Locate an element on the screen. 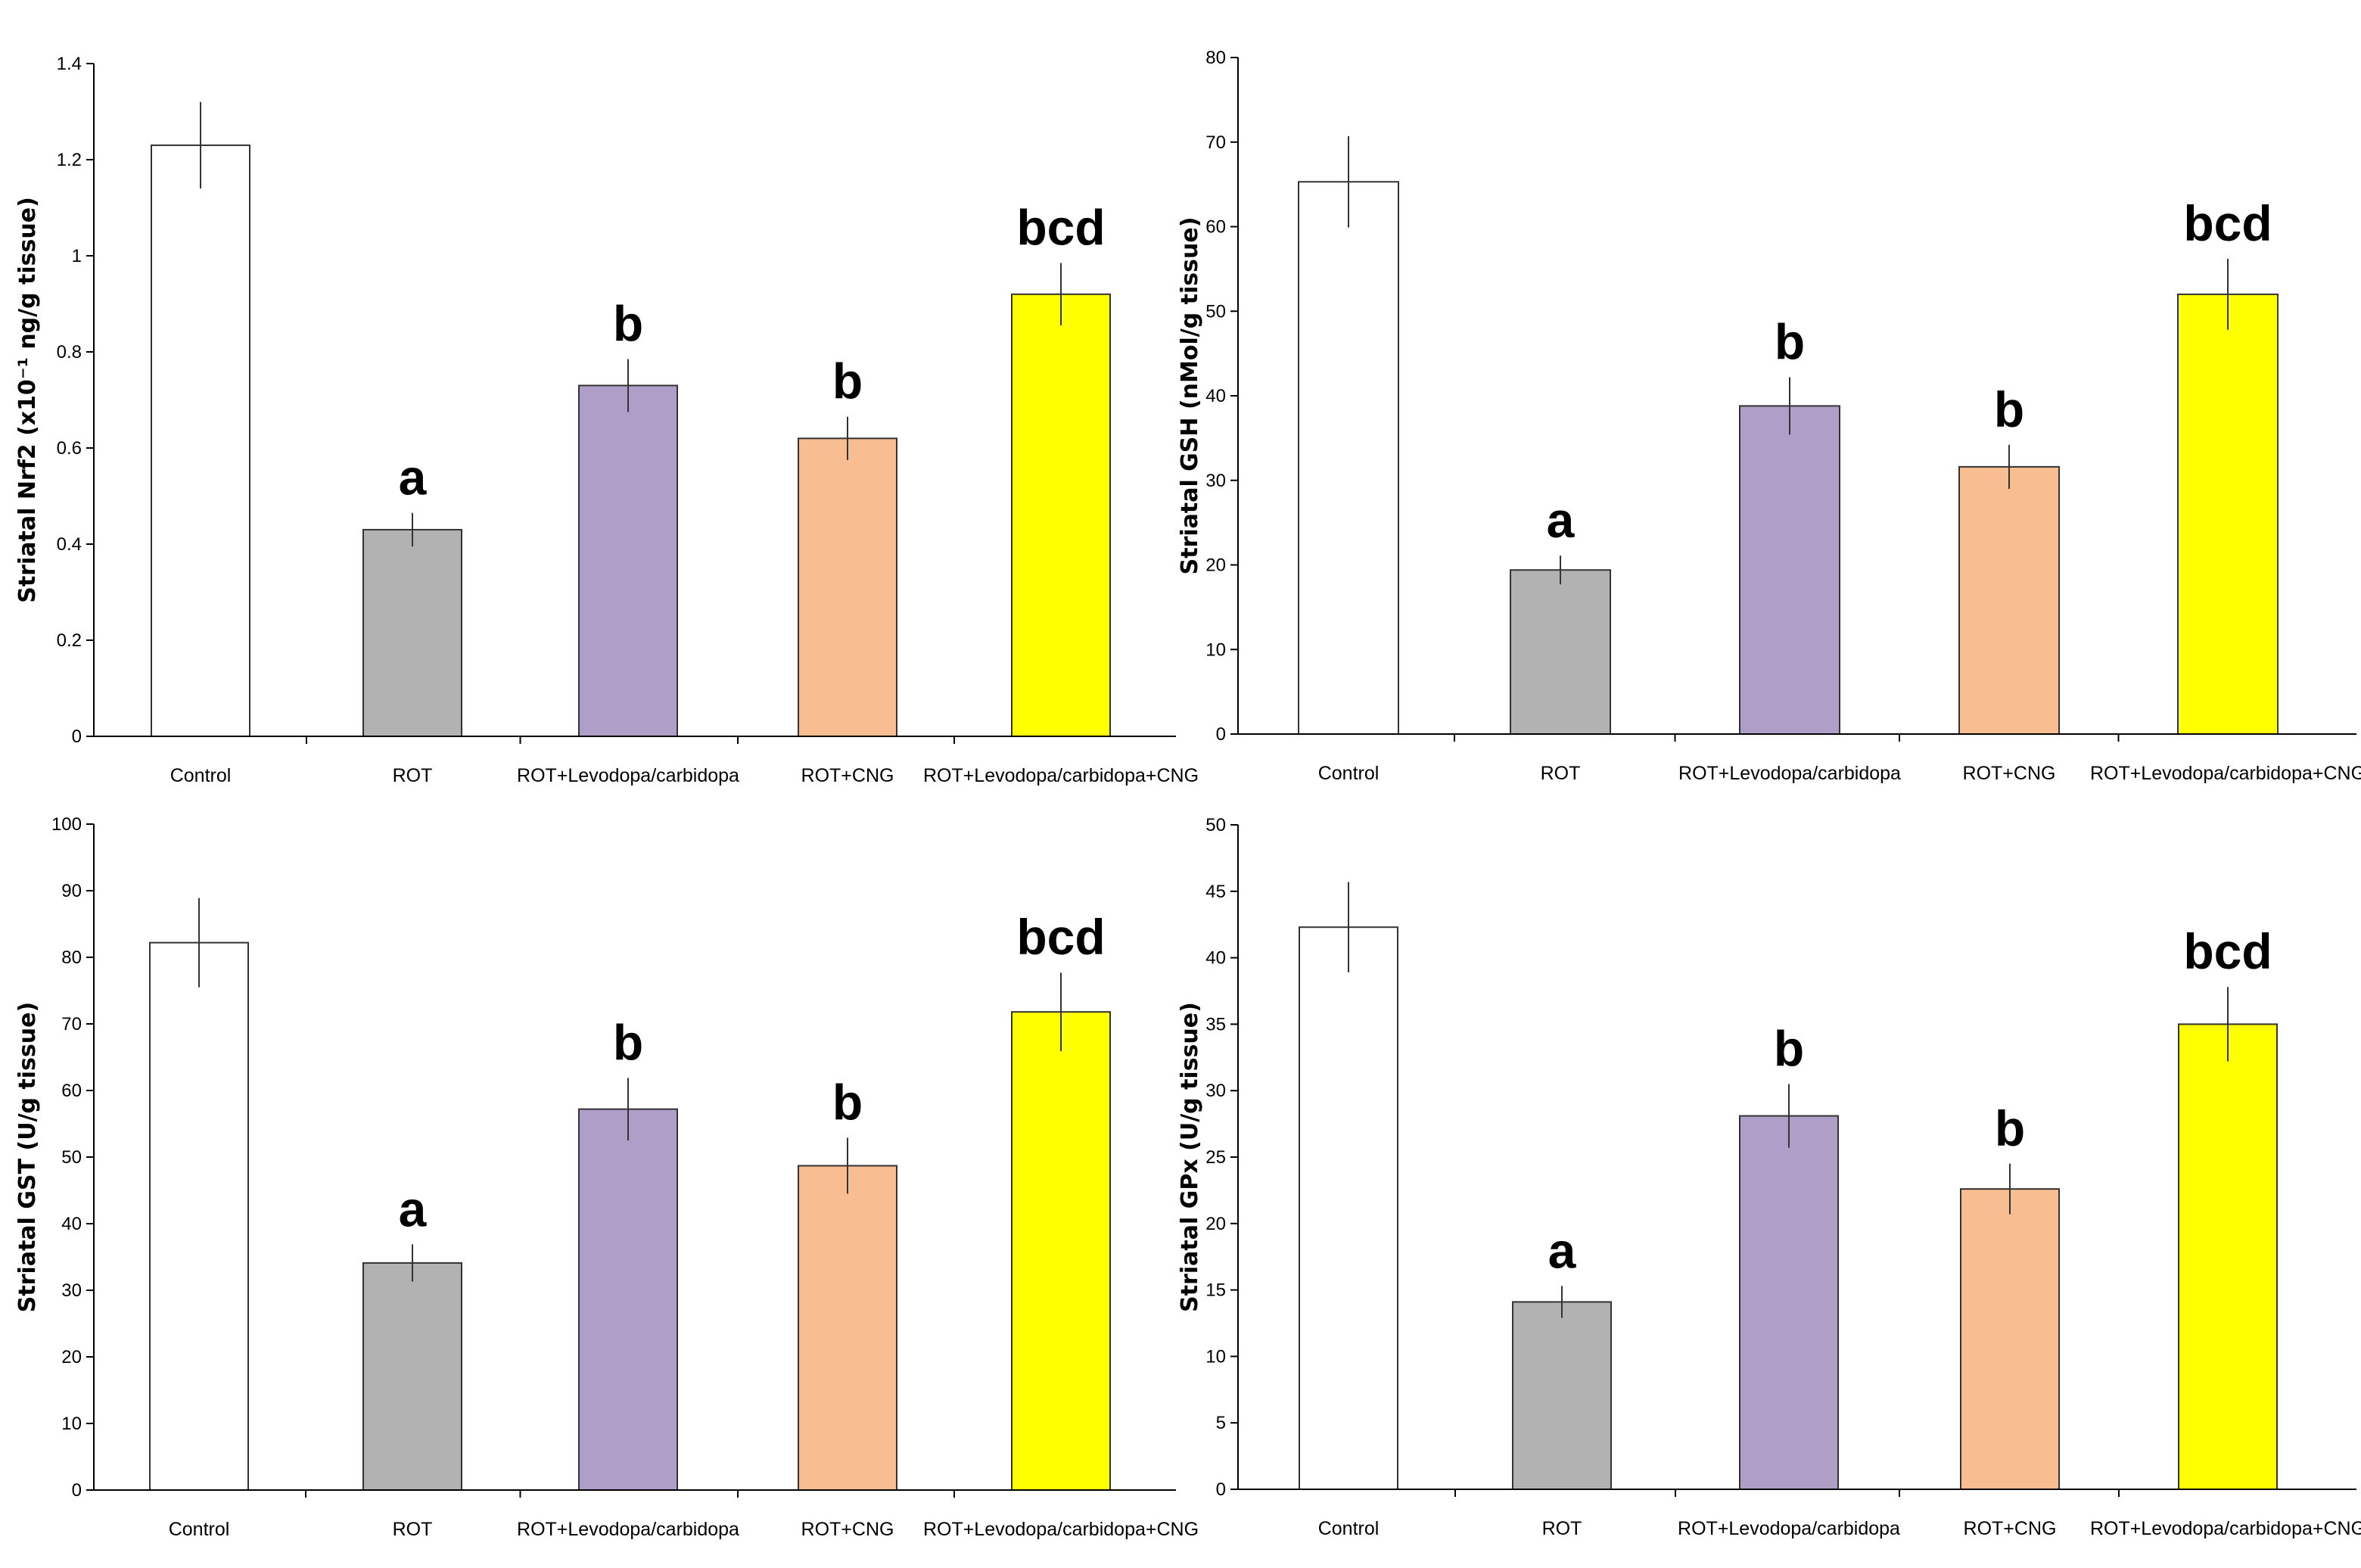 This screenshot has height=1568, width=2361. y-tick-label: 1 is located at coordinates (77, 256).